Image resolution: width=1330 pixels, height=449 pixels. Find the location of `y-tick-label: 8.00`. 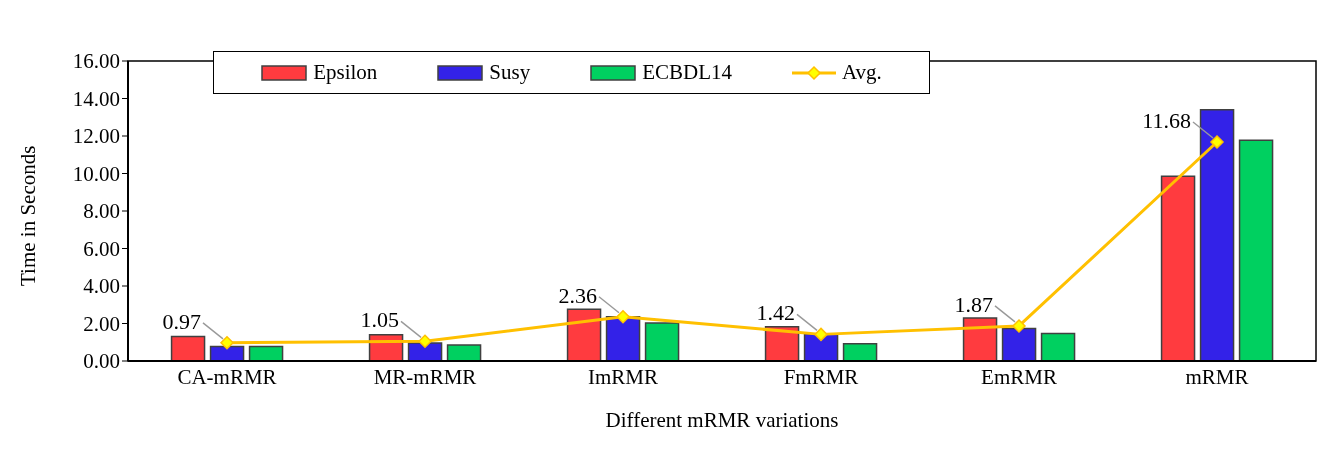

y-tick-label: 8.00 is located at coordinates (101, 211).